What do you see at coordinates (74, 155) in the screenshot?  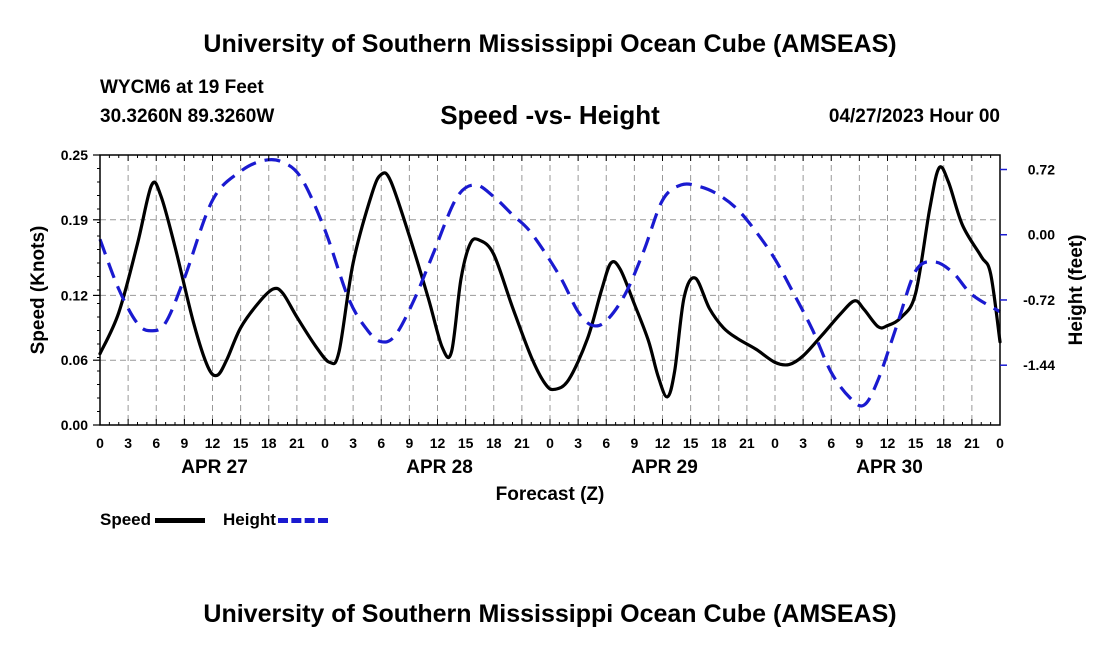 I see `y-left-tick-label: 0.25` at bounding box center [74, 155].